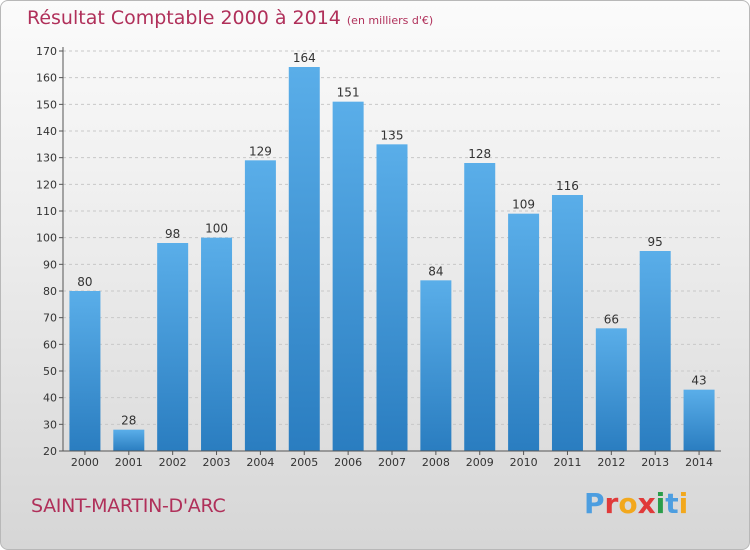  I want to click on x-tick-label: 2009, so click(480, 462).